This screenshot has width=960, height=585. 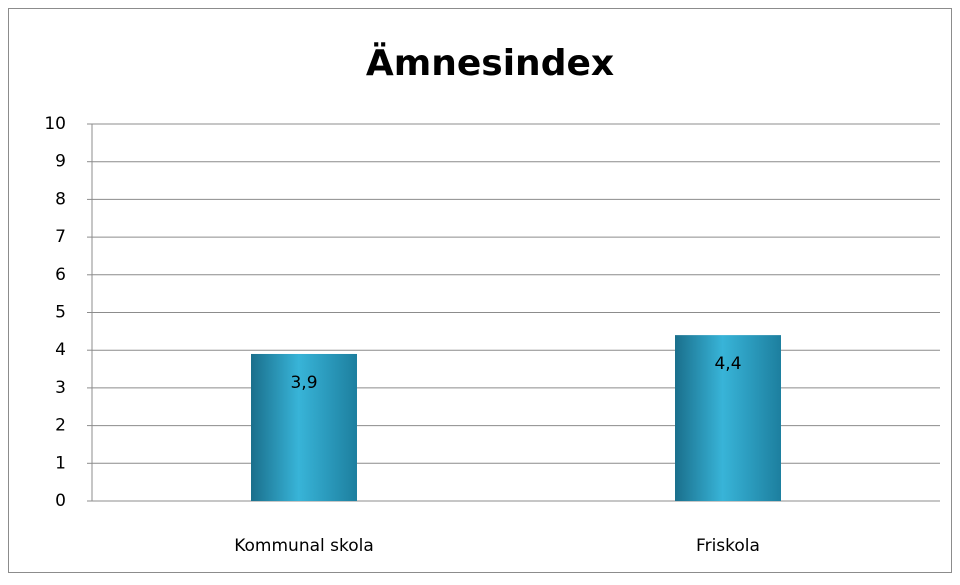 I want to click on data-label: 4,4, so click(x=727, y=364).